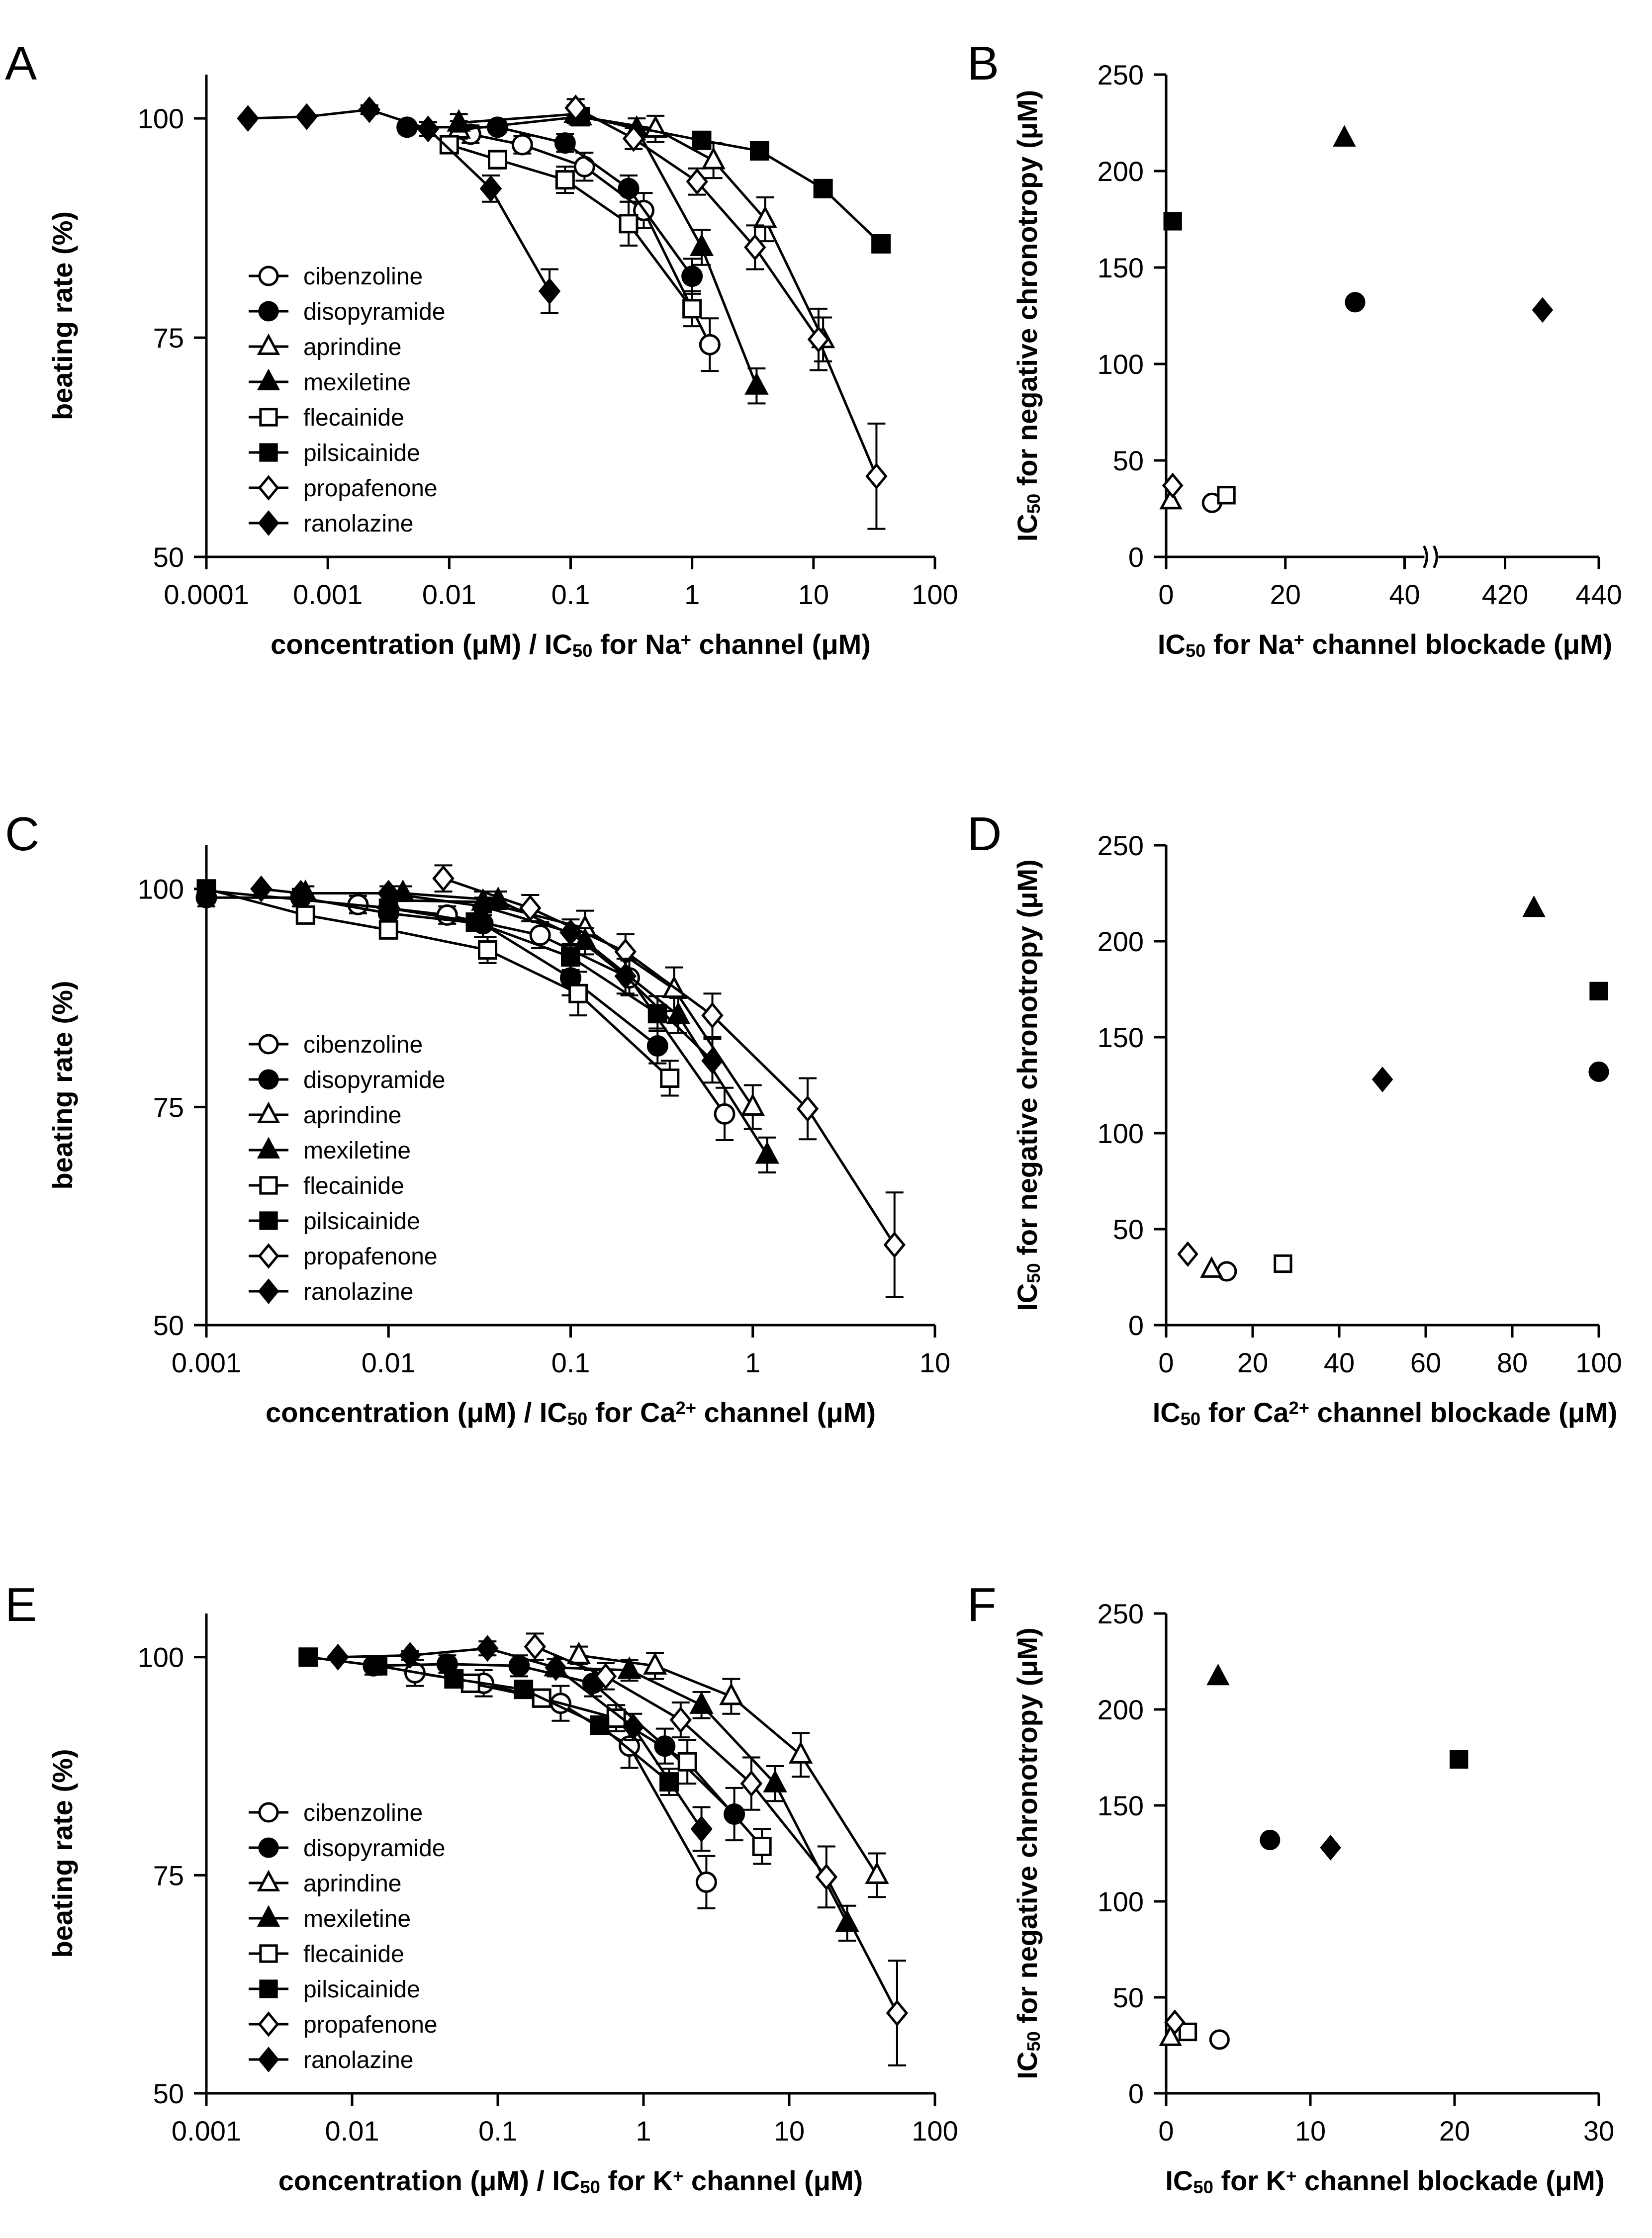  I want to click on legend-label: pilsicainide, so click(361, 1221).